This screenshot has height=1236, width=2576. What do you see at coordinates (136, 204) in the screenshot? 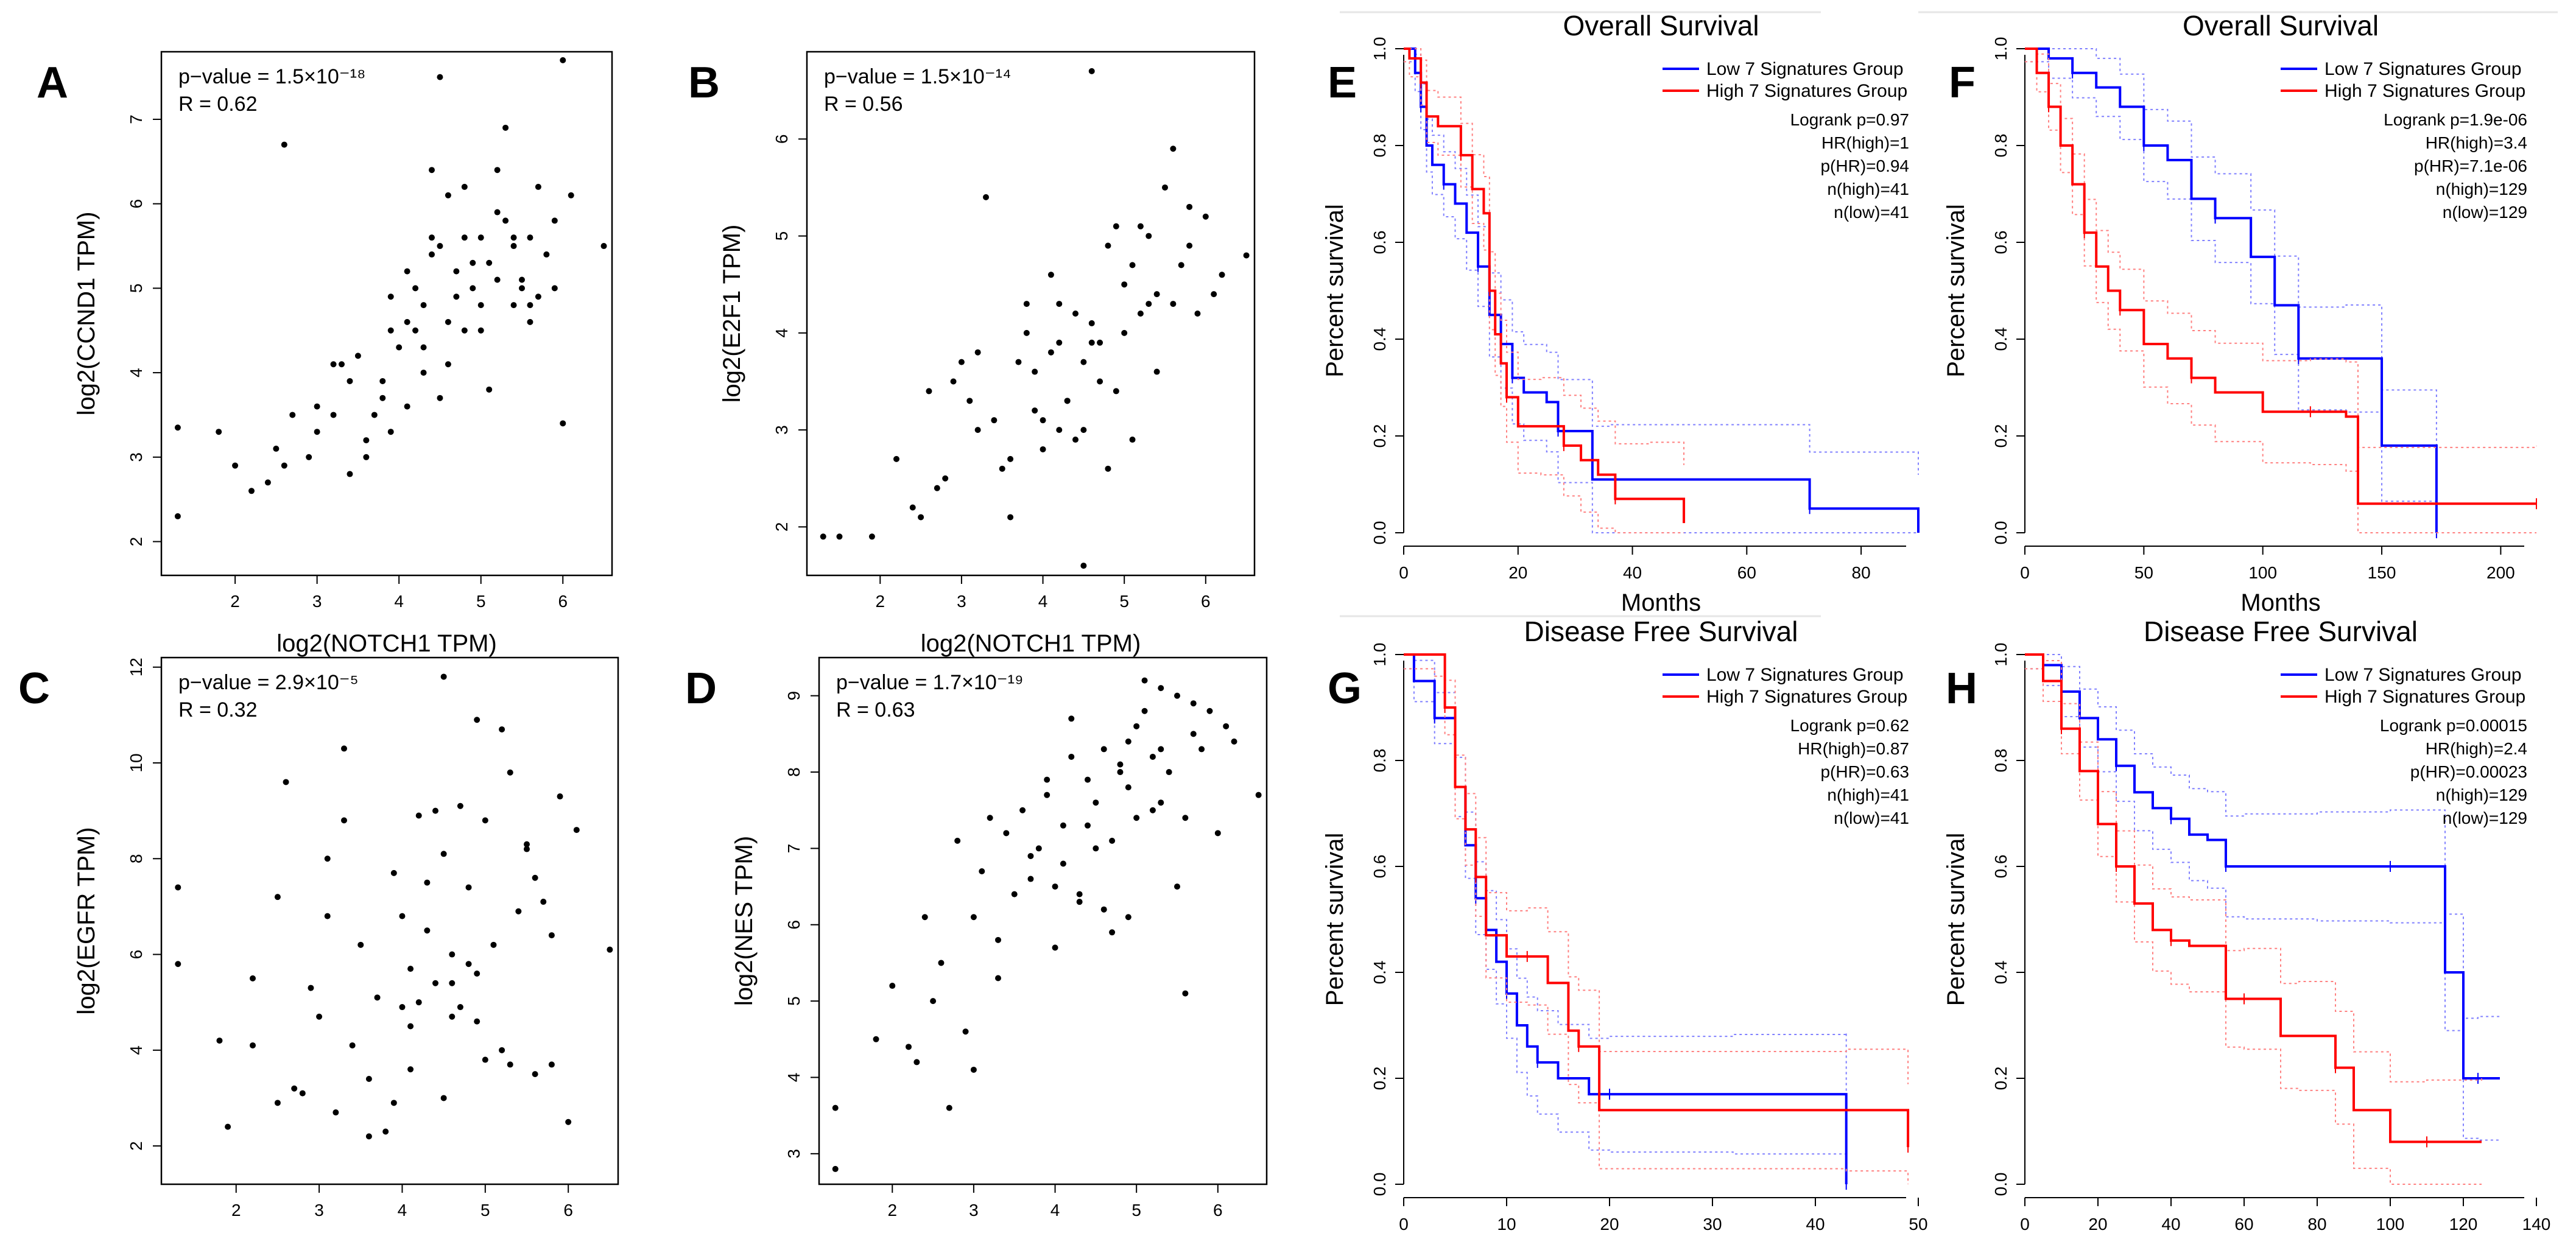
I see `y-tick-label: 6` at bounding box center [136, 204].